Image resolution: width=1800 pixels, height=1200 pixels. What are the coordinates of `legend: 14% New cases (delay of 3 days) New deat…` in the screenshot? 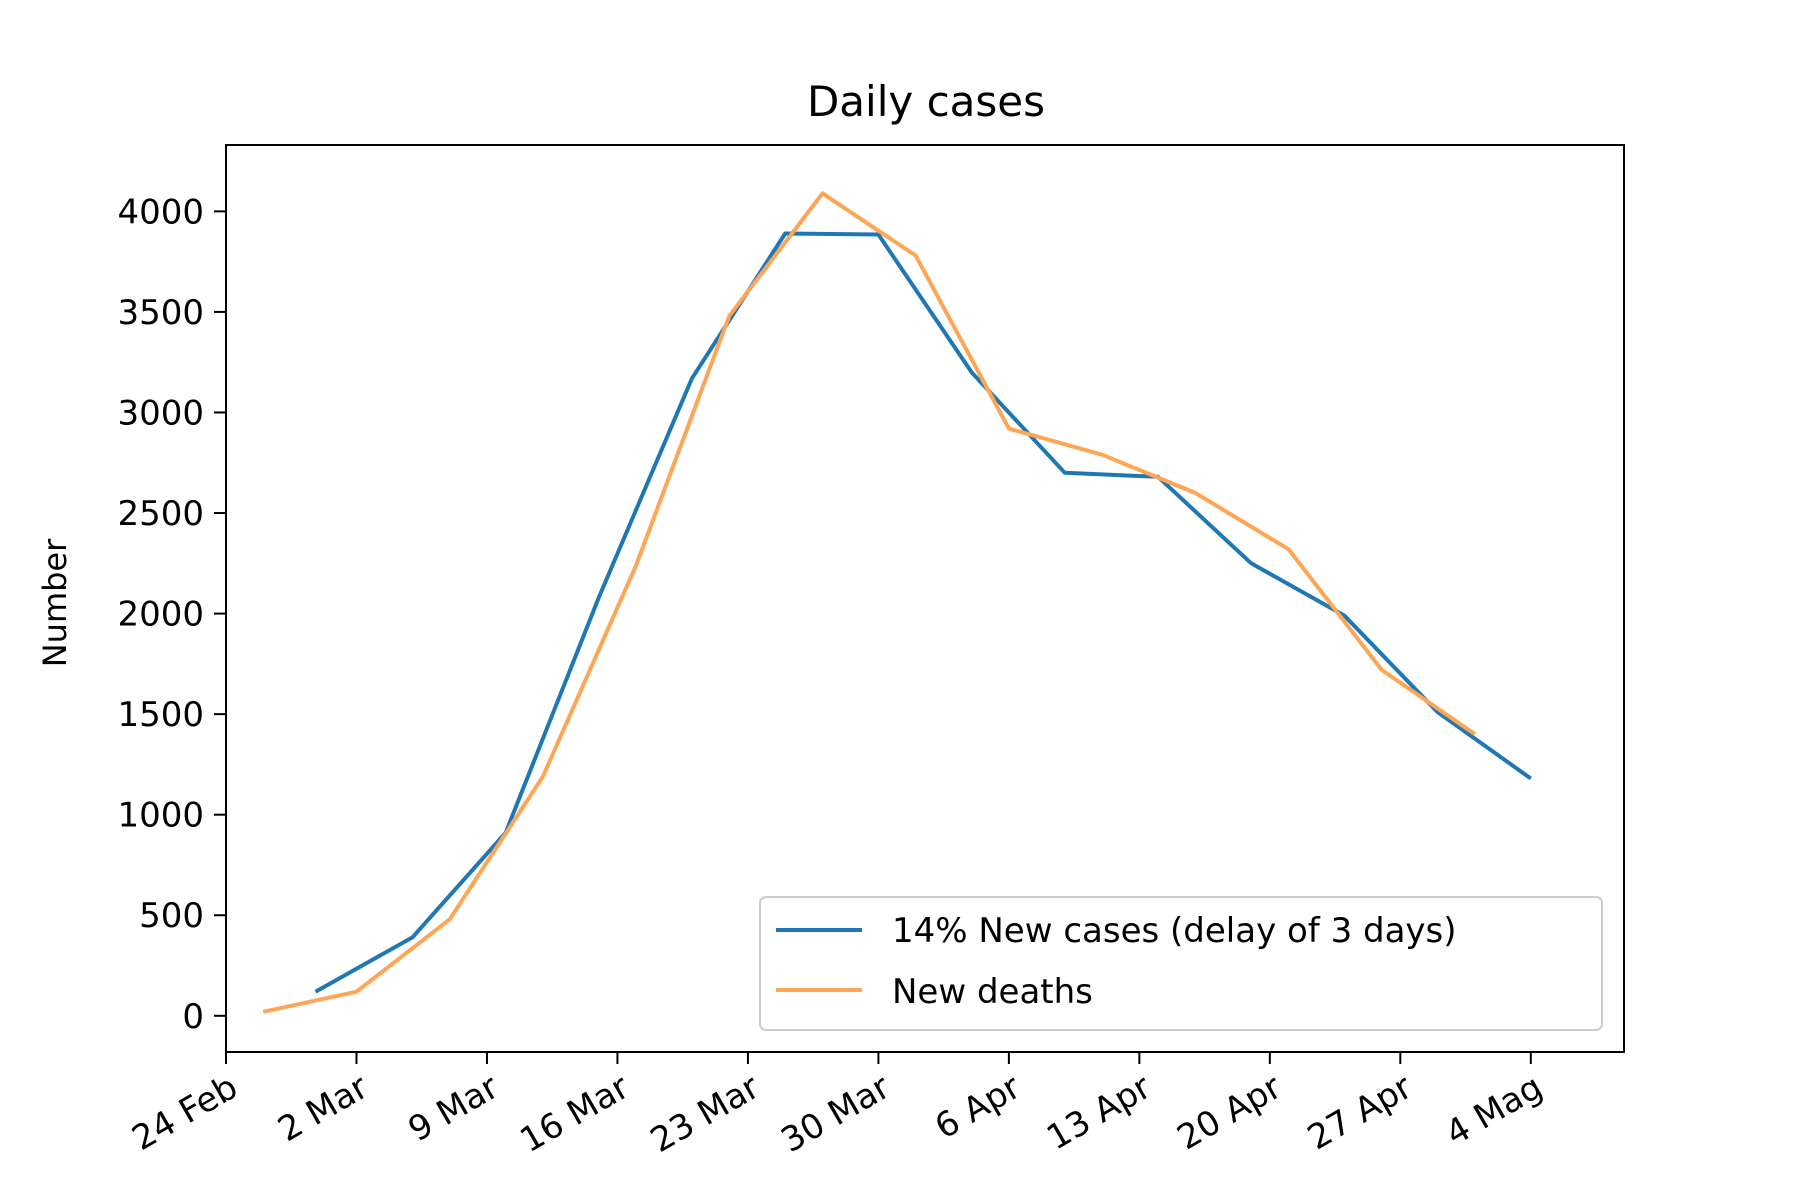 It's located at (1181, 963).